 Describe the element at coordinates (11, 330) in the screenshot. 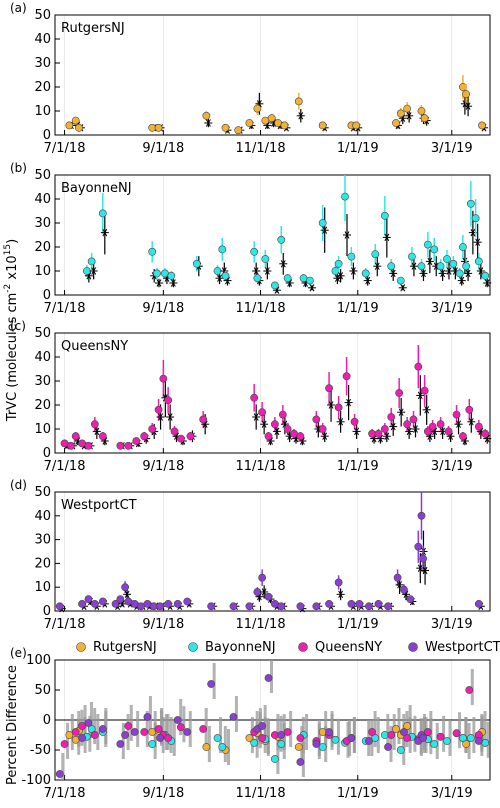

I see `y-axis-label: TrVC (molecules cm-2 x1015)` at that location.